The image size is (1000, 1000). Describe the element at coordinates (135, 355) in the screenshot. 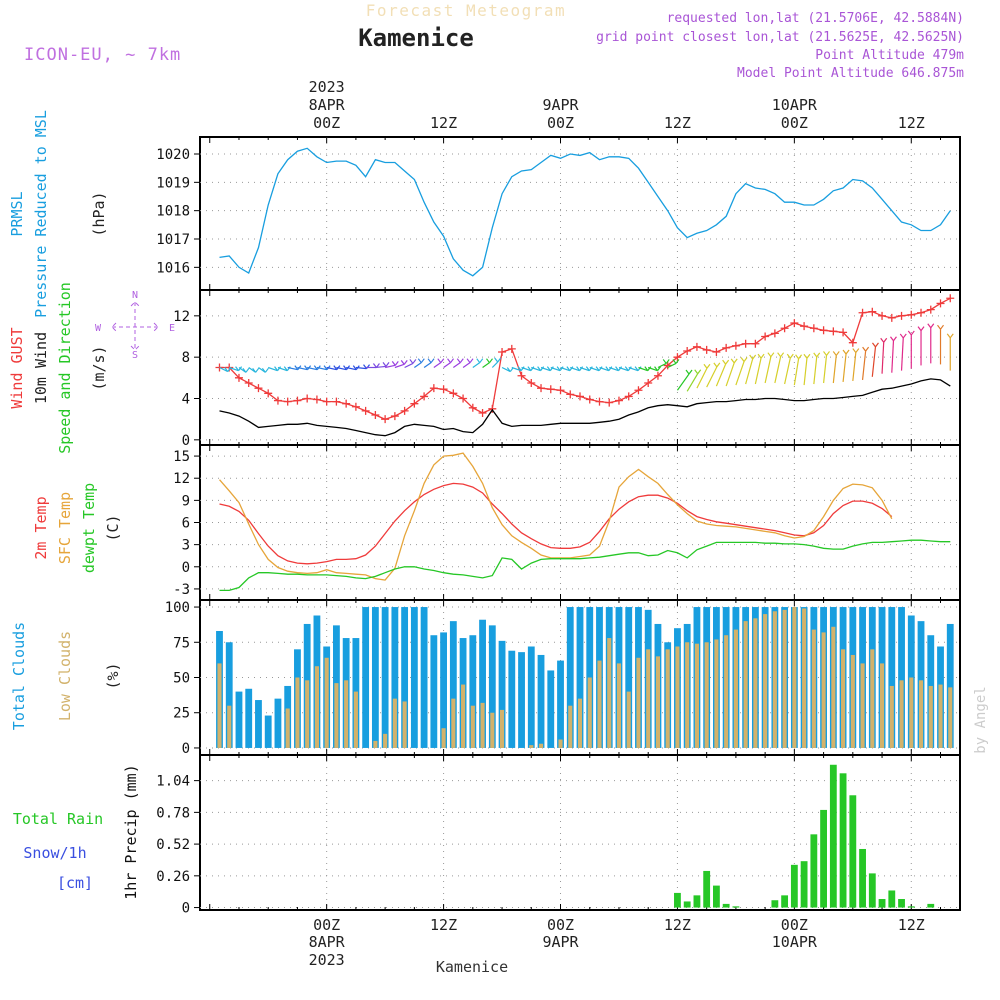

I see `compass-south: S` at that location.